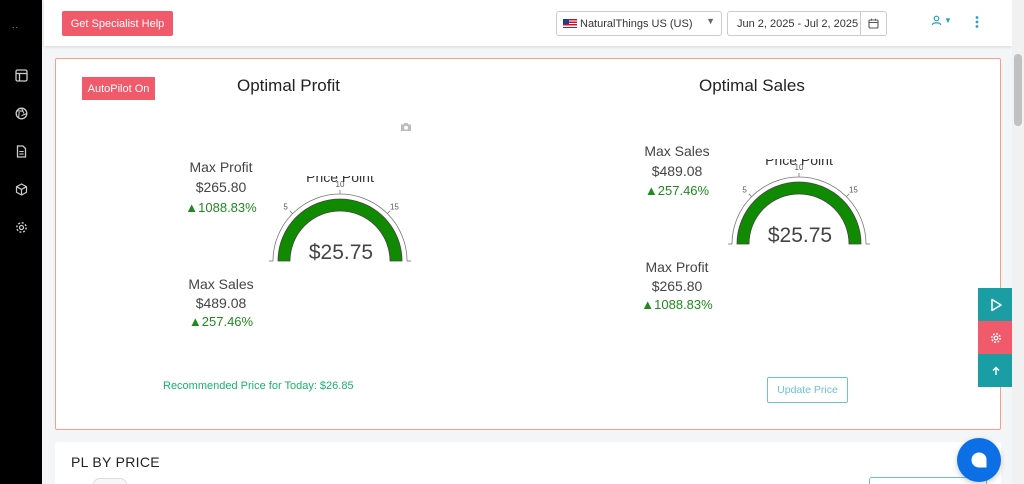  I want to click on camera-icon, so click(406, 128).